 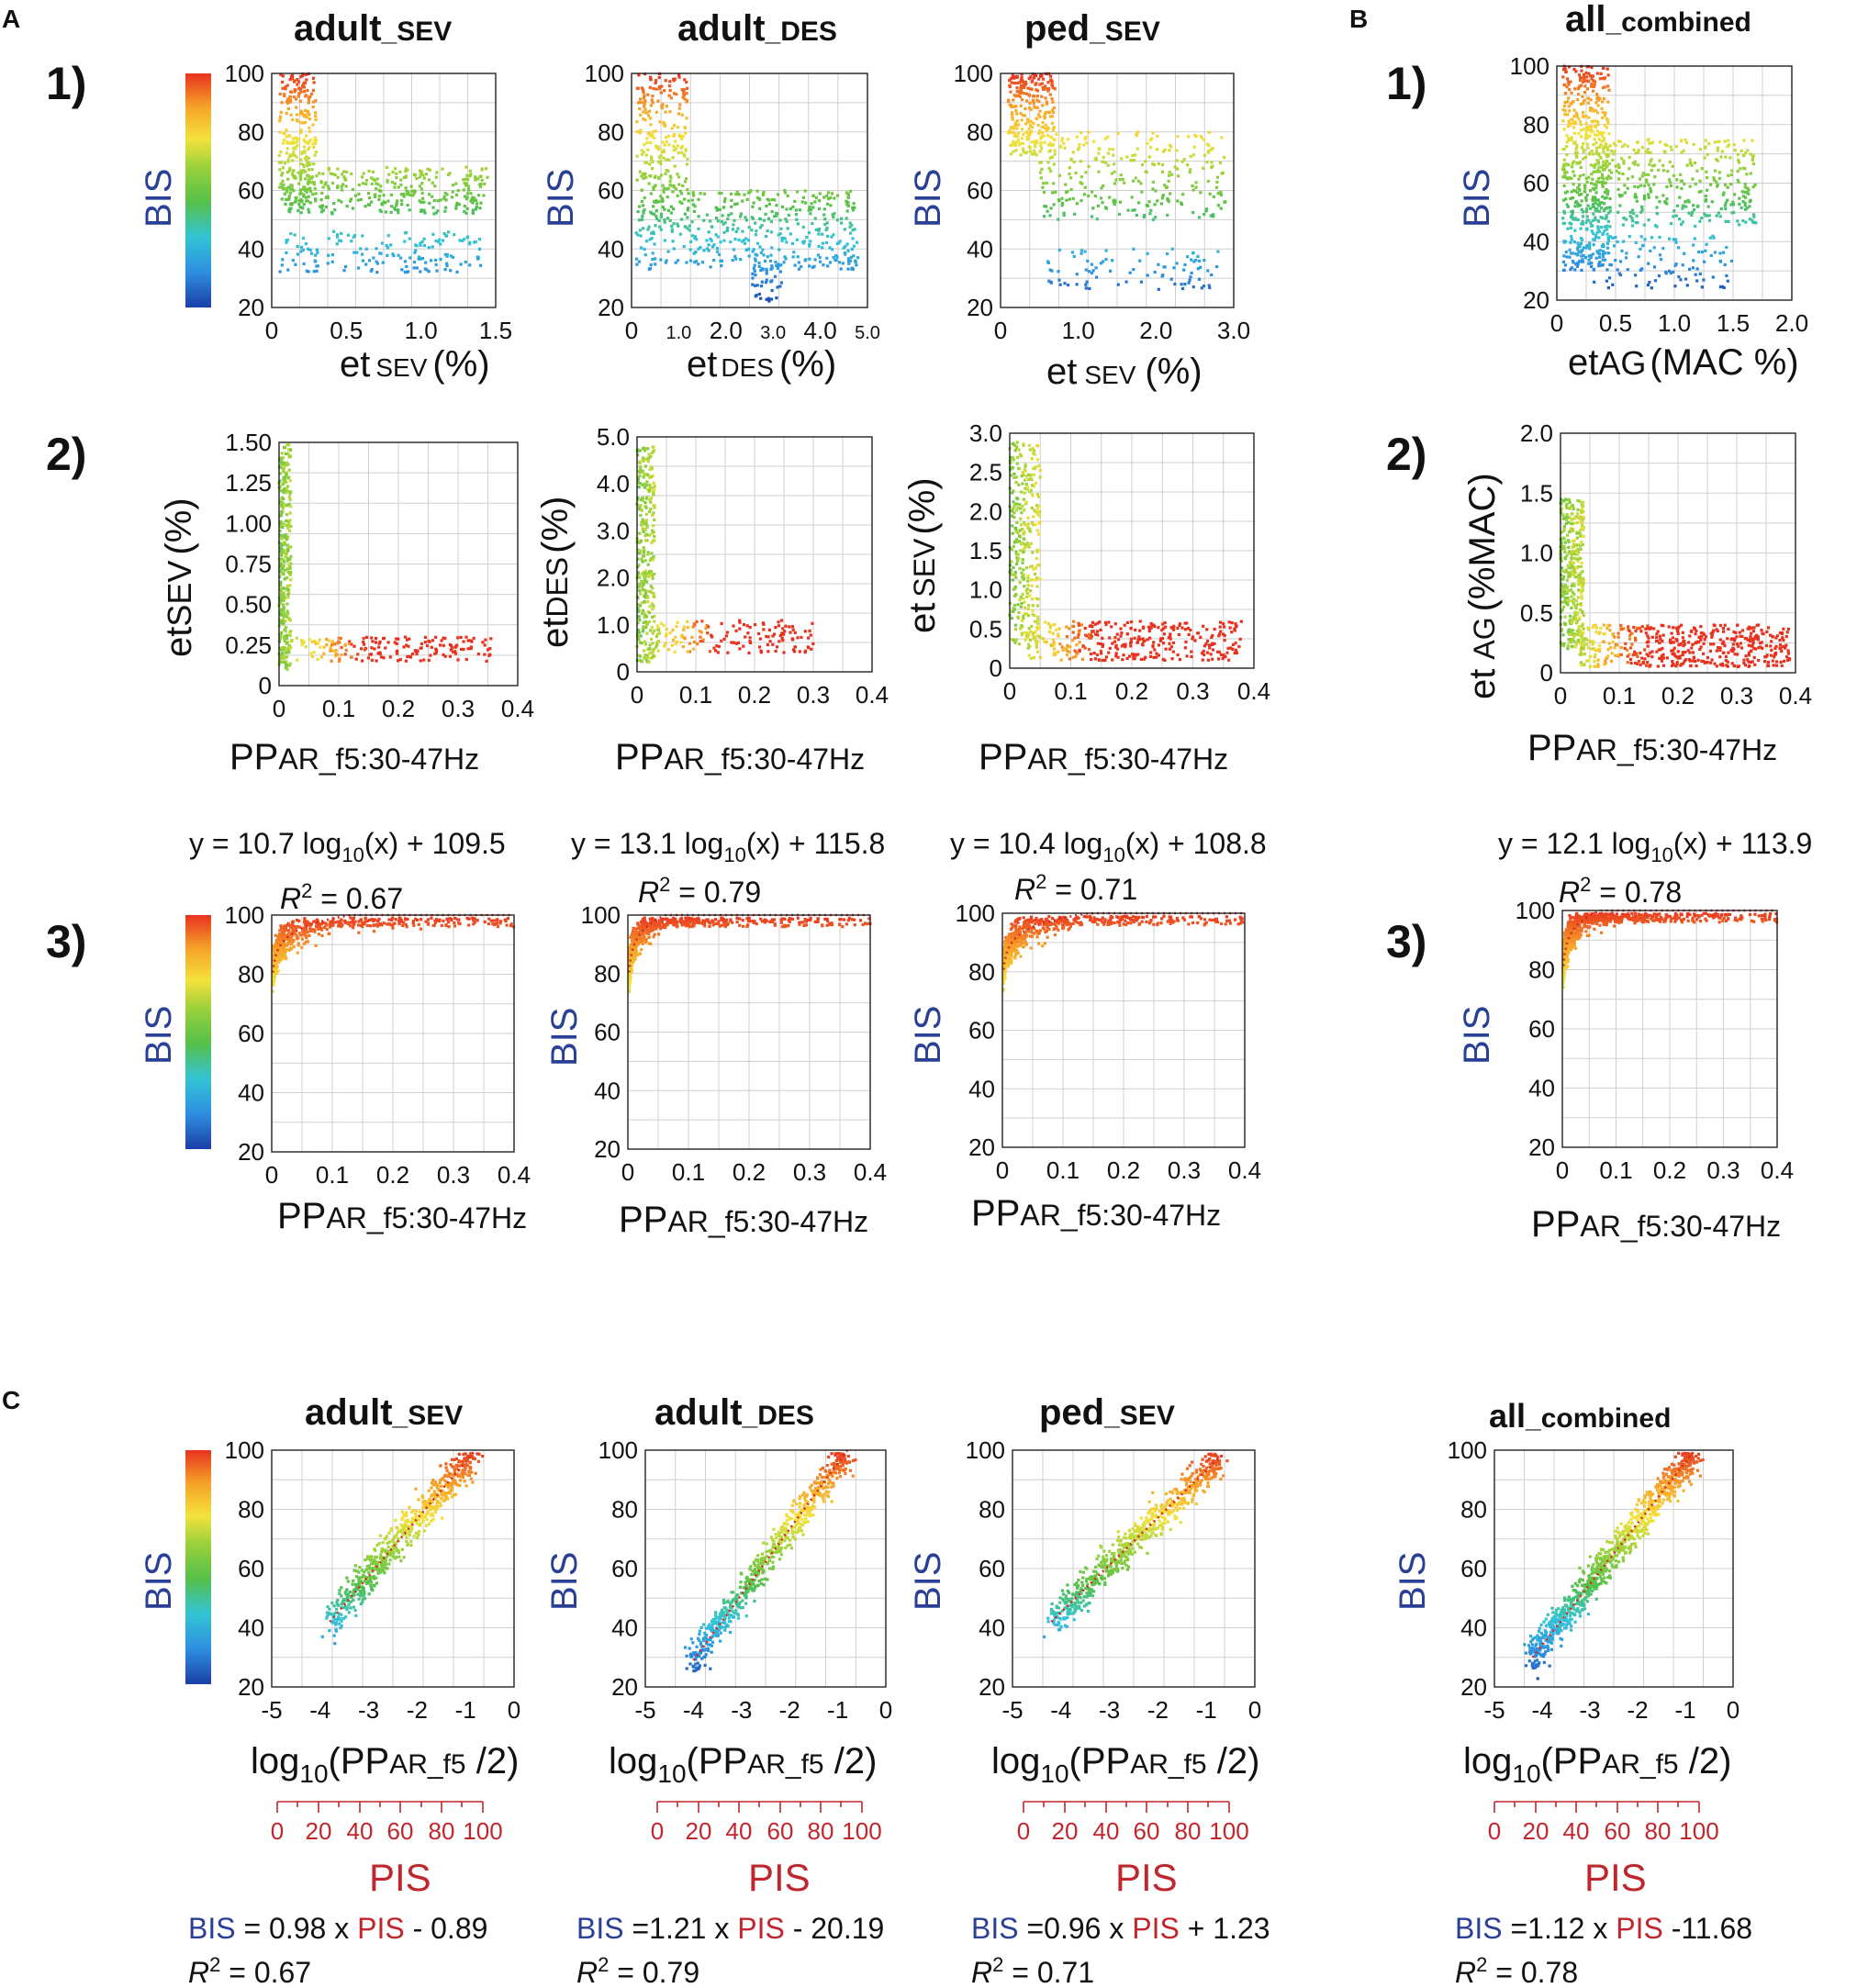 What do you see at coordinates (614, 437) in the screenshot?
I see `y-tick-label: 5.0` at bounding box center [614, 437].